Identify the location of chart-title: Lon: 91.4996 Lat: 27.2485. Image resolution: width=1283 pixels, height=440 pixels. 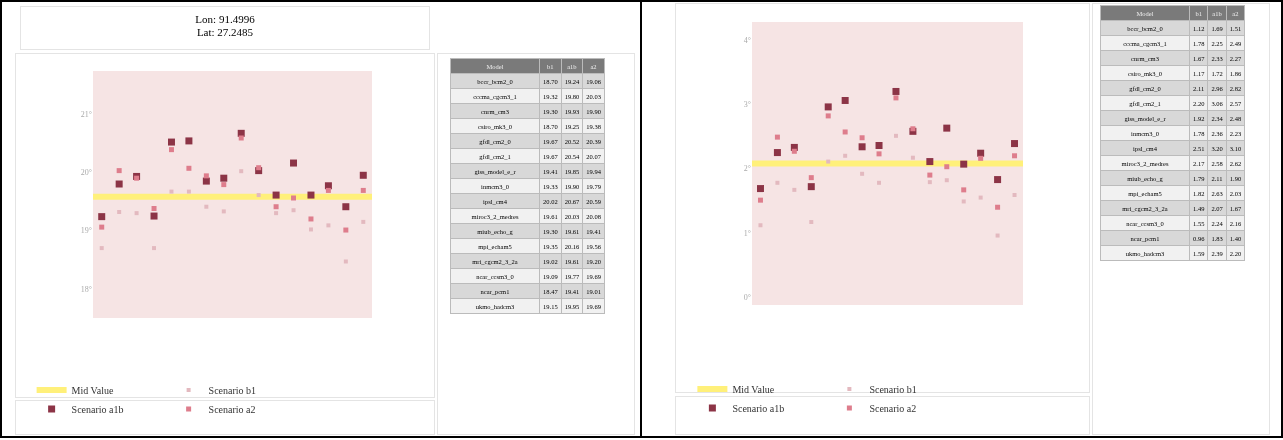
(225, 28).